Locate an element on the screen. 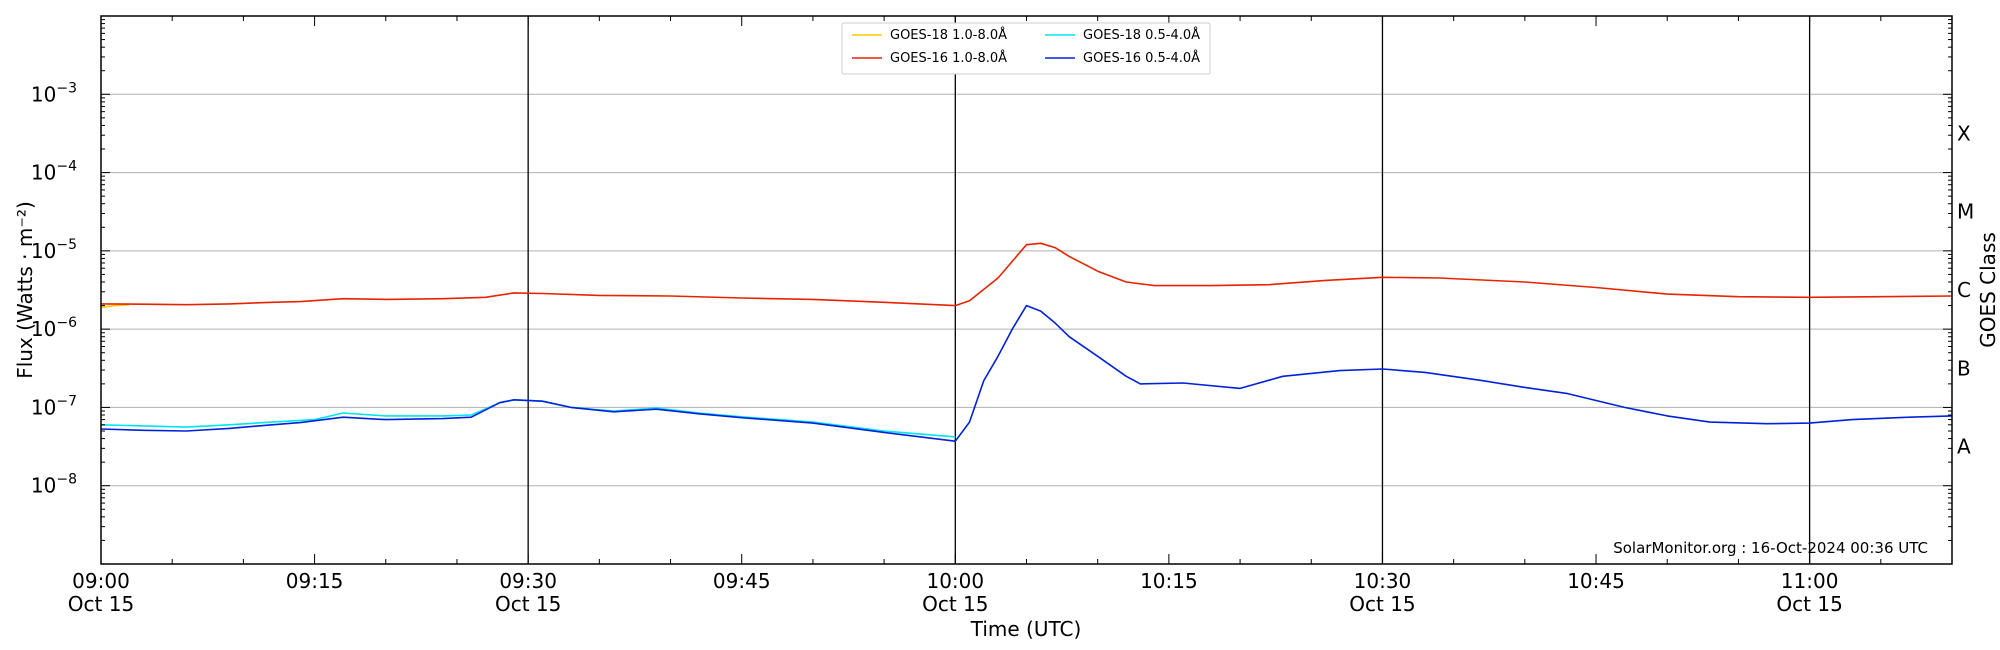 The image size is (2000, 650). legend-label: GOES-18 0.5-4.0Å is located at coordinates (1141, 35).